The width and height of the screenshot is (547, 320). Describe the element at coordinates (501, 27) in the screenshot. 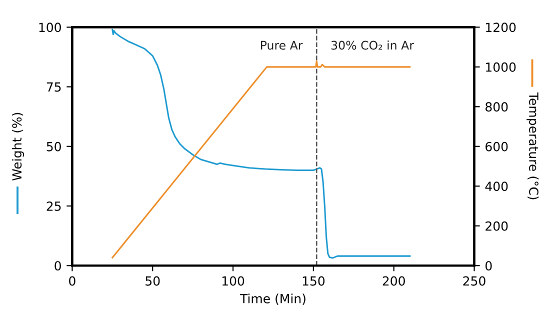

I see `y2-tick-label: 1200` at that location.